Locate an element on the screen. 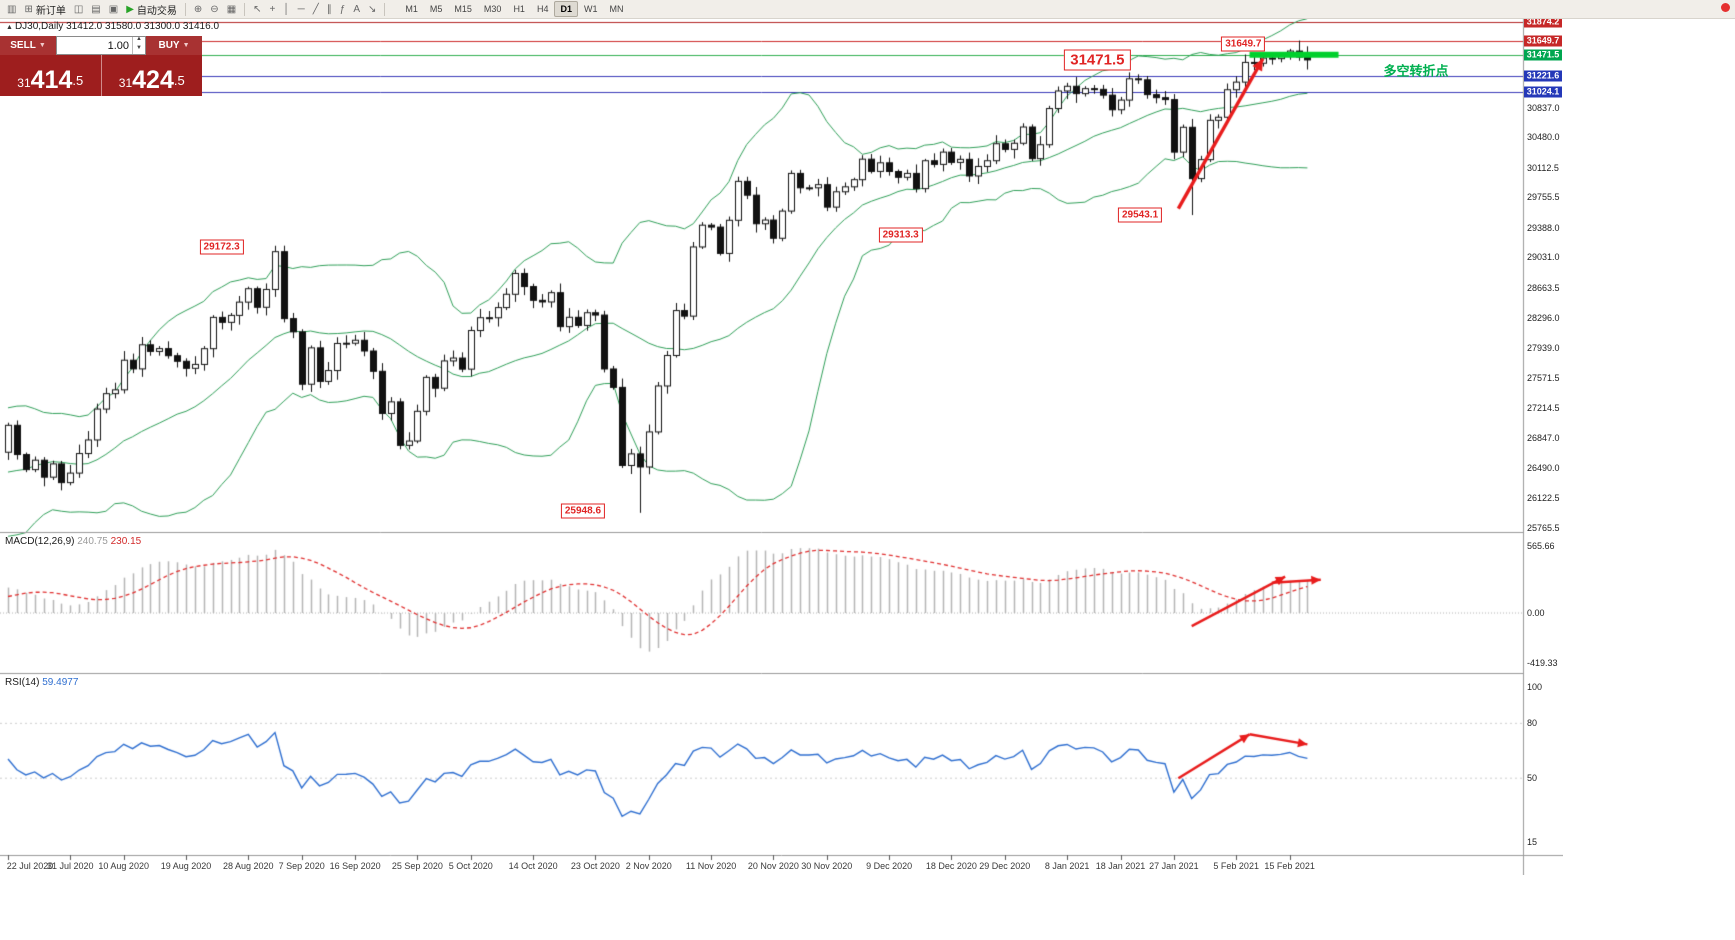 Image resolution: width=1735 pixels, height=940 pixels. date-axis-label: 28 Aug 2020 is located at coordinates (248, 866).